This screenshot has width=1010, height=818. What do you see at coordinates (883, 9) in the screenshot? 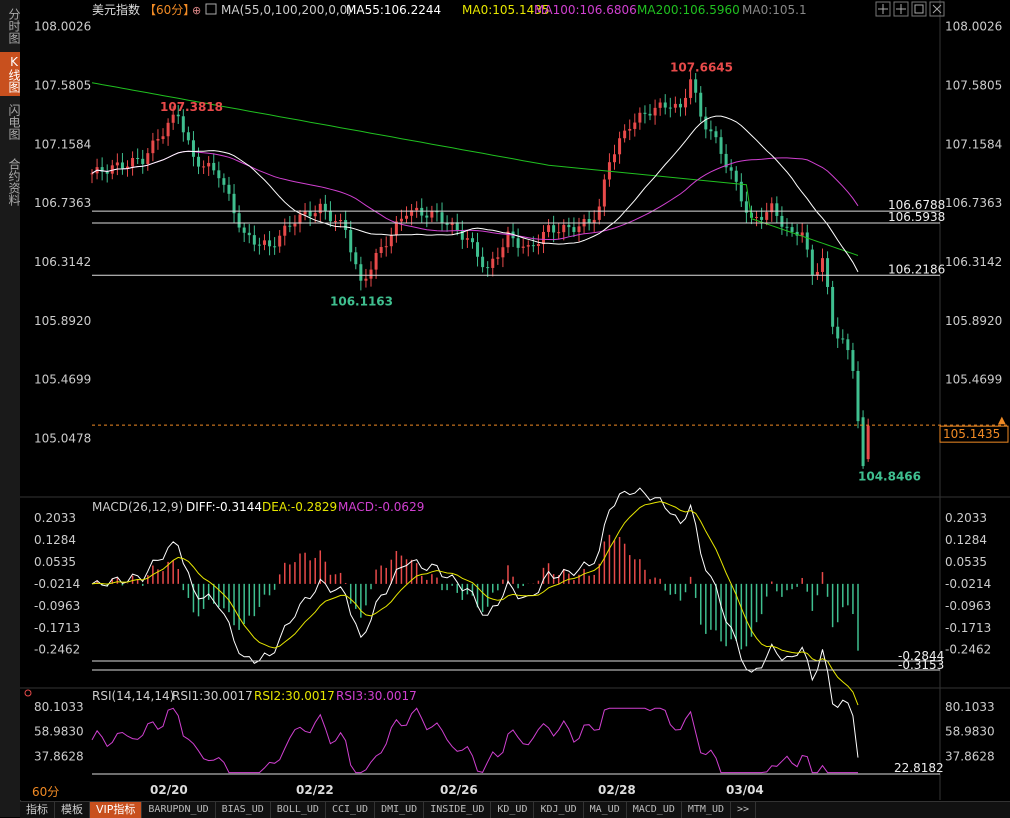
I see `crosshair-icon` at bounding box center [883, 9].